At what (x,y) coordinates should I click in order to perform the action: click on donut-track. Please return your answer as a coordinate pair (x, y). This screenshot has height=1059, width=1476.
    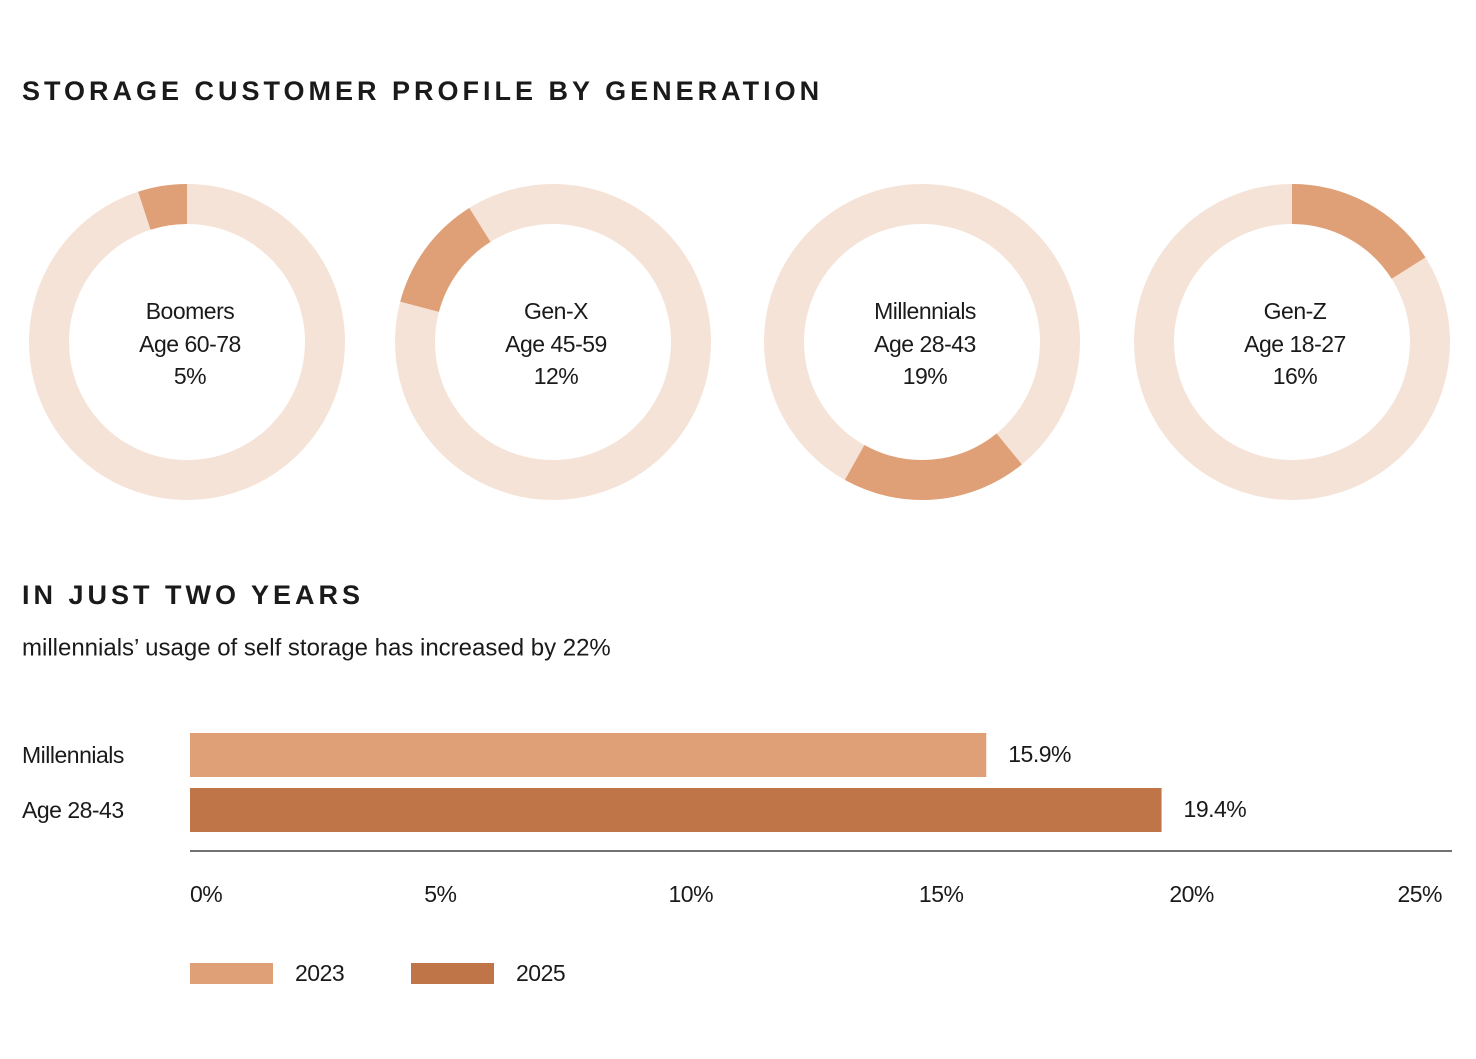
    Looking at the image, I should click on (553, 342).